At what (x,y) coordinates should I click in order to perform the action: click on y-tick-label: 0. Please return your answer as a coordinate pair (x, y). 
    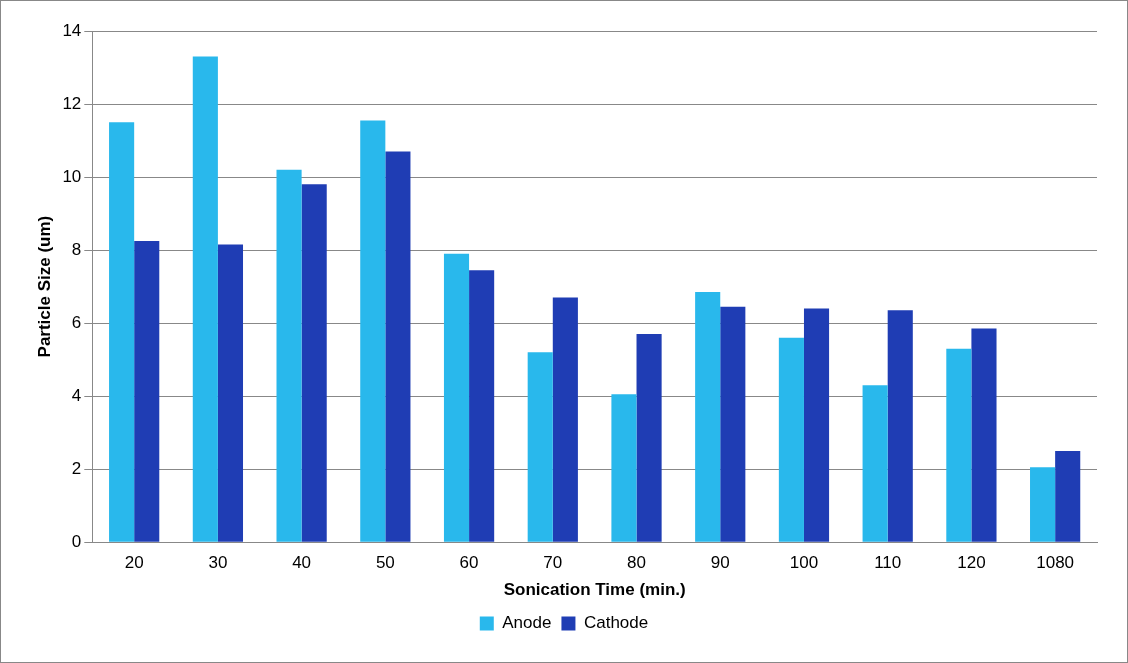
    Looking at the image, I should click on (76, 541).